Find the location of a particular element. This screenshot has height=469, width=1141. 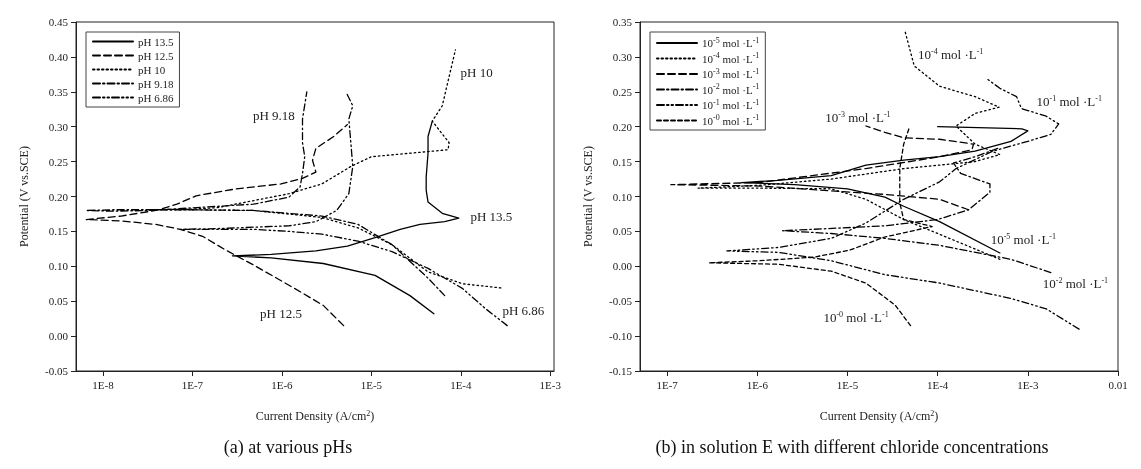

y-tick-label: 0.40 is located at coordinates (58, 56).